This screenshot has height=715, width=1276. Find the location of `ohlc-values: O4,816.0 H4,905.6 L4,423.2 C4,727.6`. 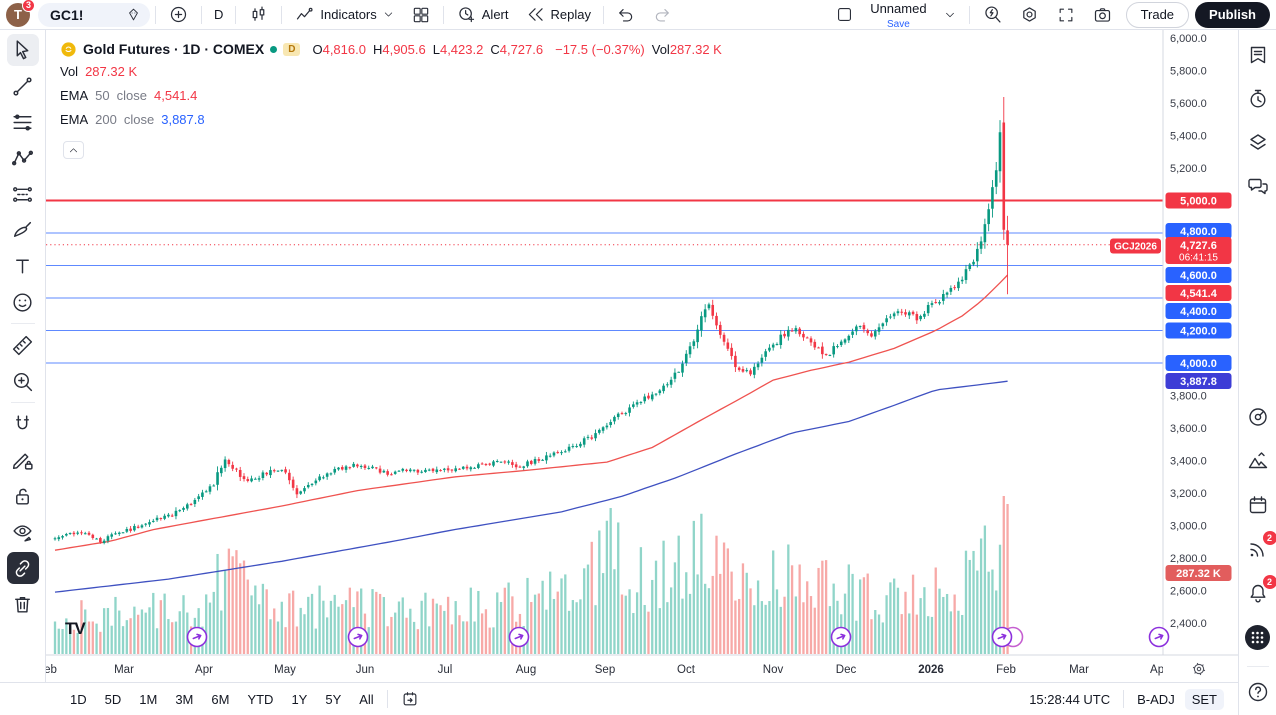

ohlc-values: O4,816.0 H4,905.6 L4,423.2 C4,727.6 is located at coordinates (427, 49).